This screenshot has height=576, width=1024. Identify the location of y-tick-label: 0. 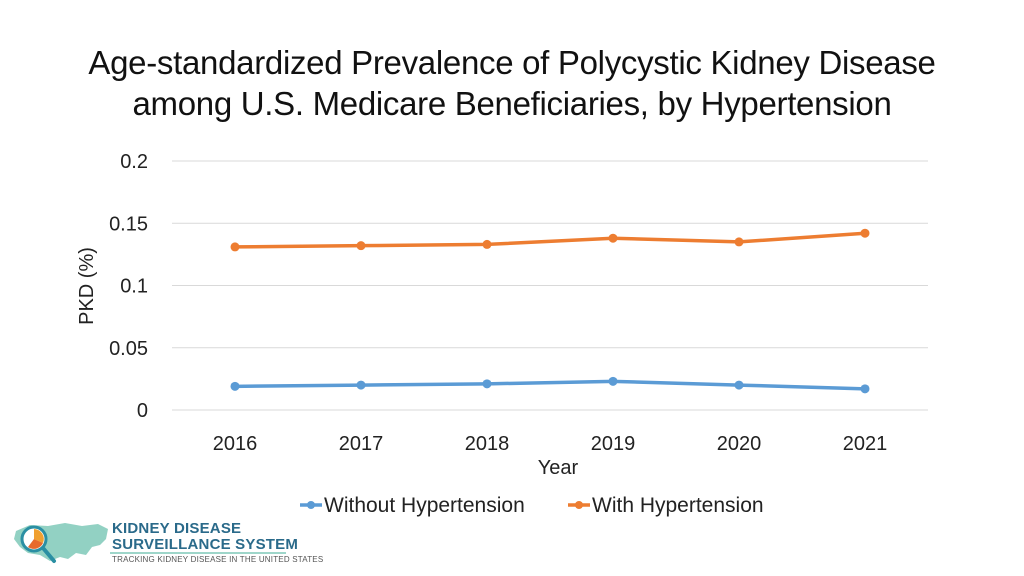
(142, 411).